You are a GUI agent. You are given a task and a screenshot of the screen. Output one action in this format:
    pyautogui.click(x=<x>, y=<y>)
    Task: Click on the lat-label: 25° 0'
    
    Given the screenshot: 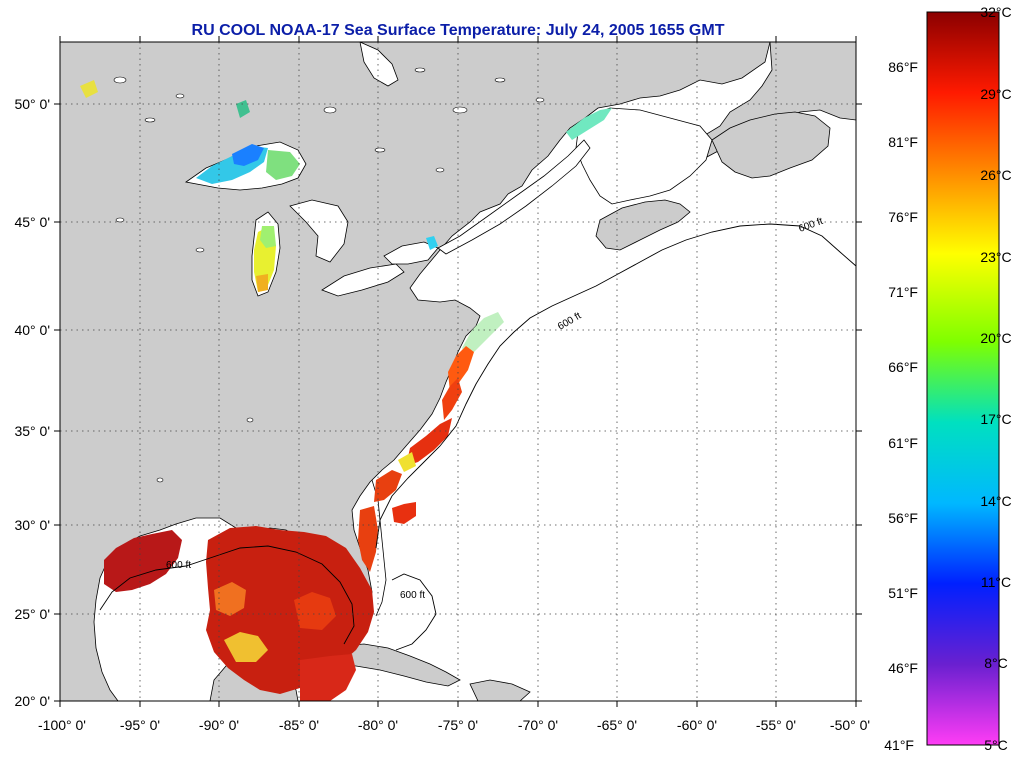 What is the action you would take?
    pyautogui.click(x=32, y=614)
    